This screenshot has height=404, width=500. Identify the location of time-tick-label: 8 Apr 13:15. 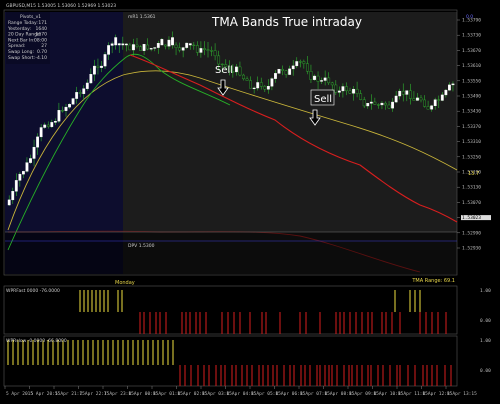
(462, 394).